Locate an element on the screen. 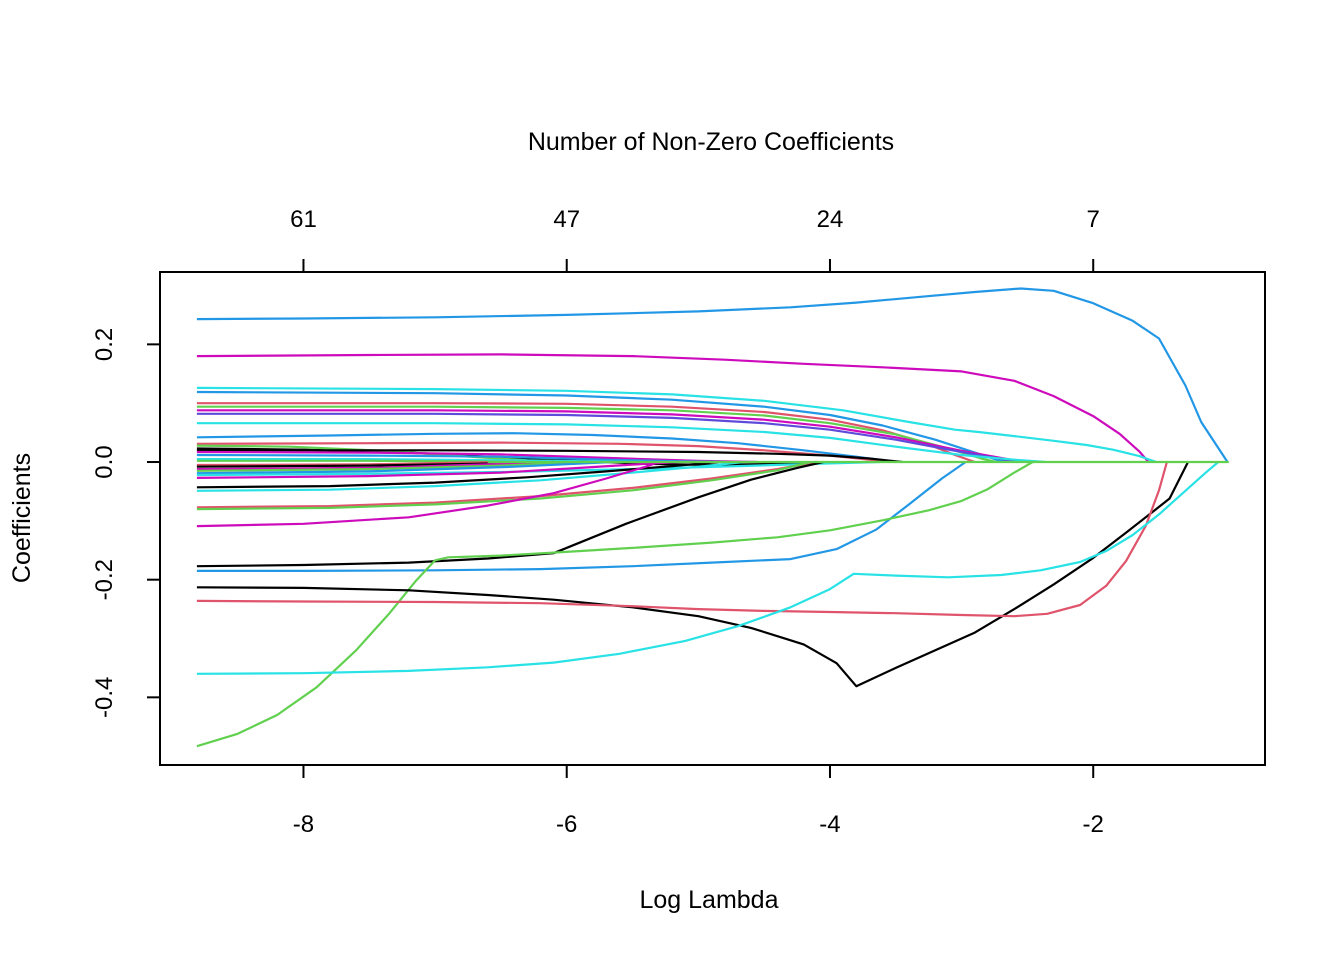 This screenshot has height=960, width=1344. series-green-band-c is located at coordinates (391, 466).